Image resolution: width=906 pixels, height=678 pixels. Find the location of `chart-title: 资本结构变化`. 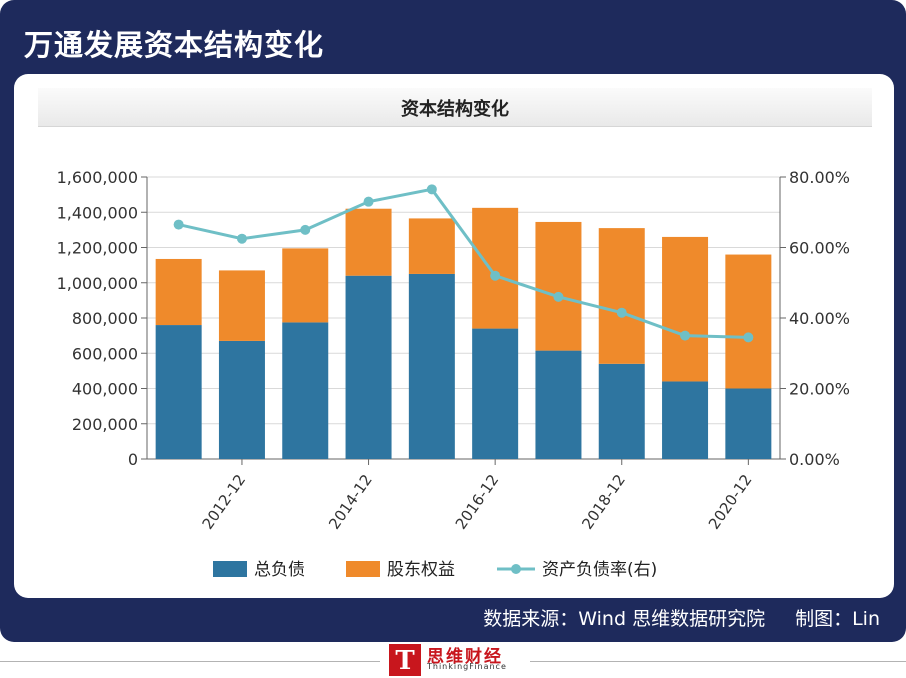

chart-title: 资本结构变化 is located at coordinates (455, 109).